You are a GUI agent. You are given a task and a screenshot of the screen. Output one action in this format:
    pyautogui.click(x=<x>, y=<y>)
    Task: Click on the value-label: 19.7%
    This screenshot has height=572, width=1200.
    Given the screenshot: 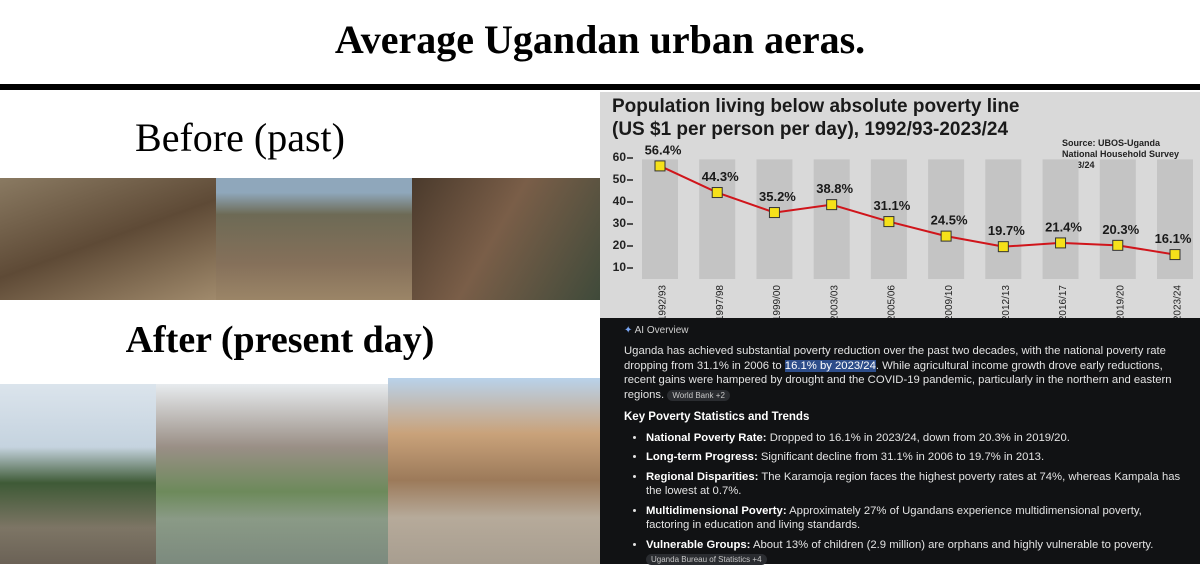 What is the action you would take?
    pyautogui.click(x=1006, y=230)
    